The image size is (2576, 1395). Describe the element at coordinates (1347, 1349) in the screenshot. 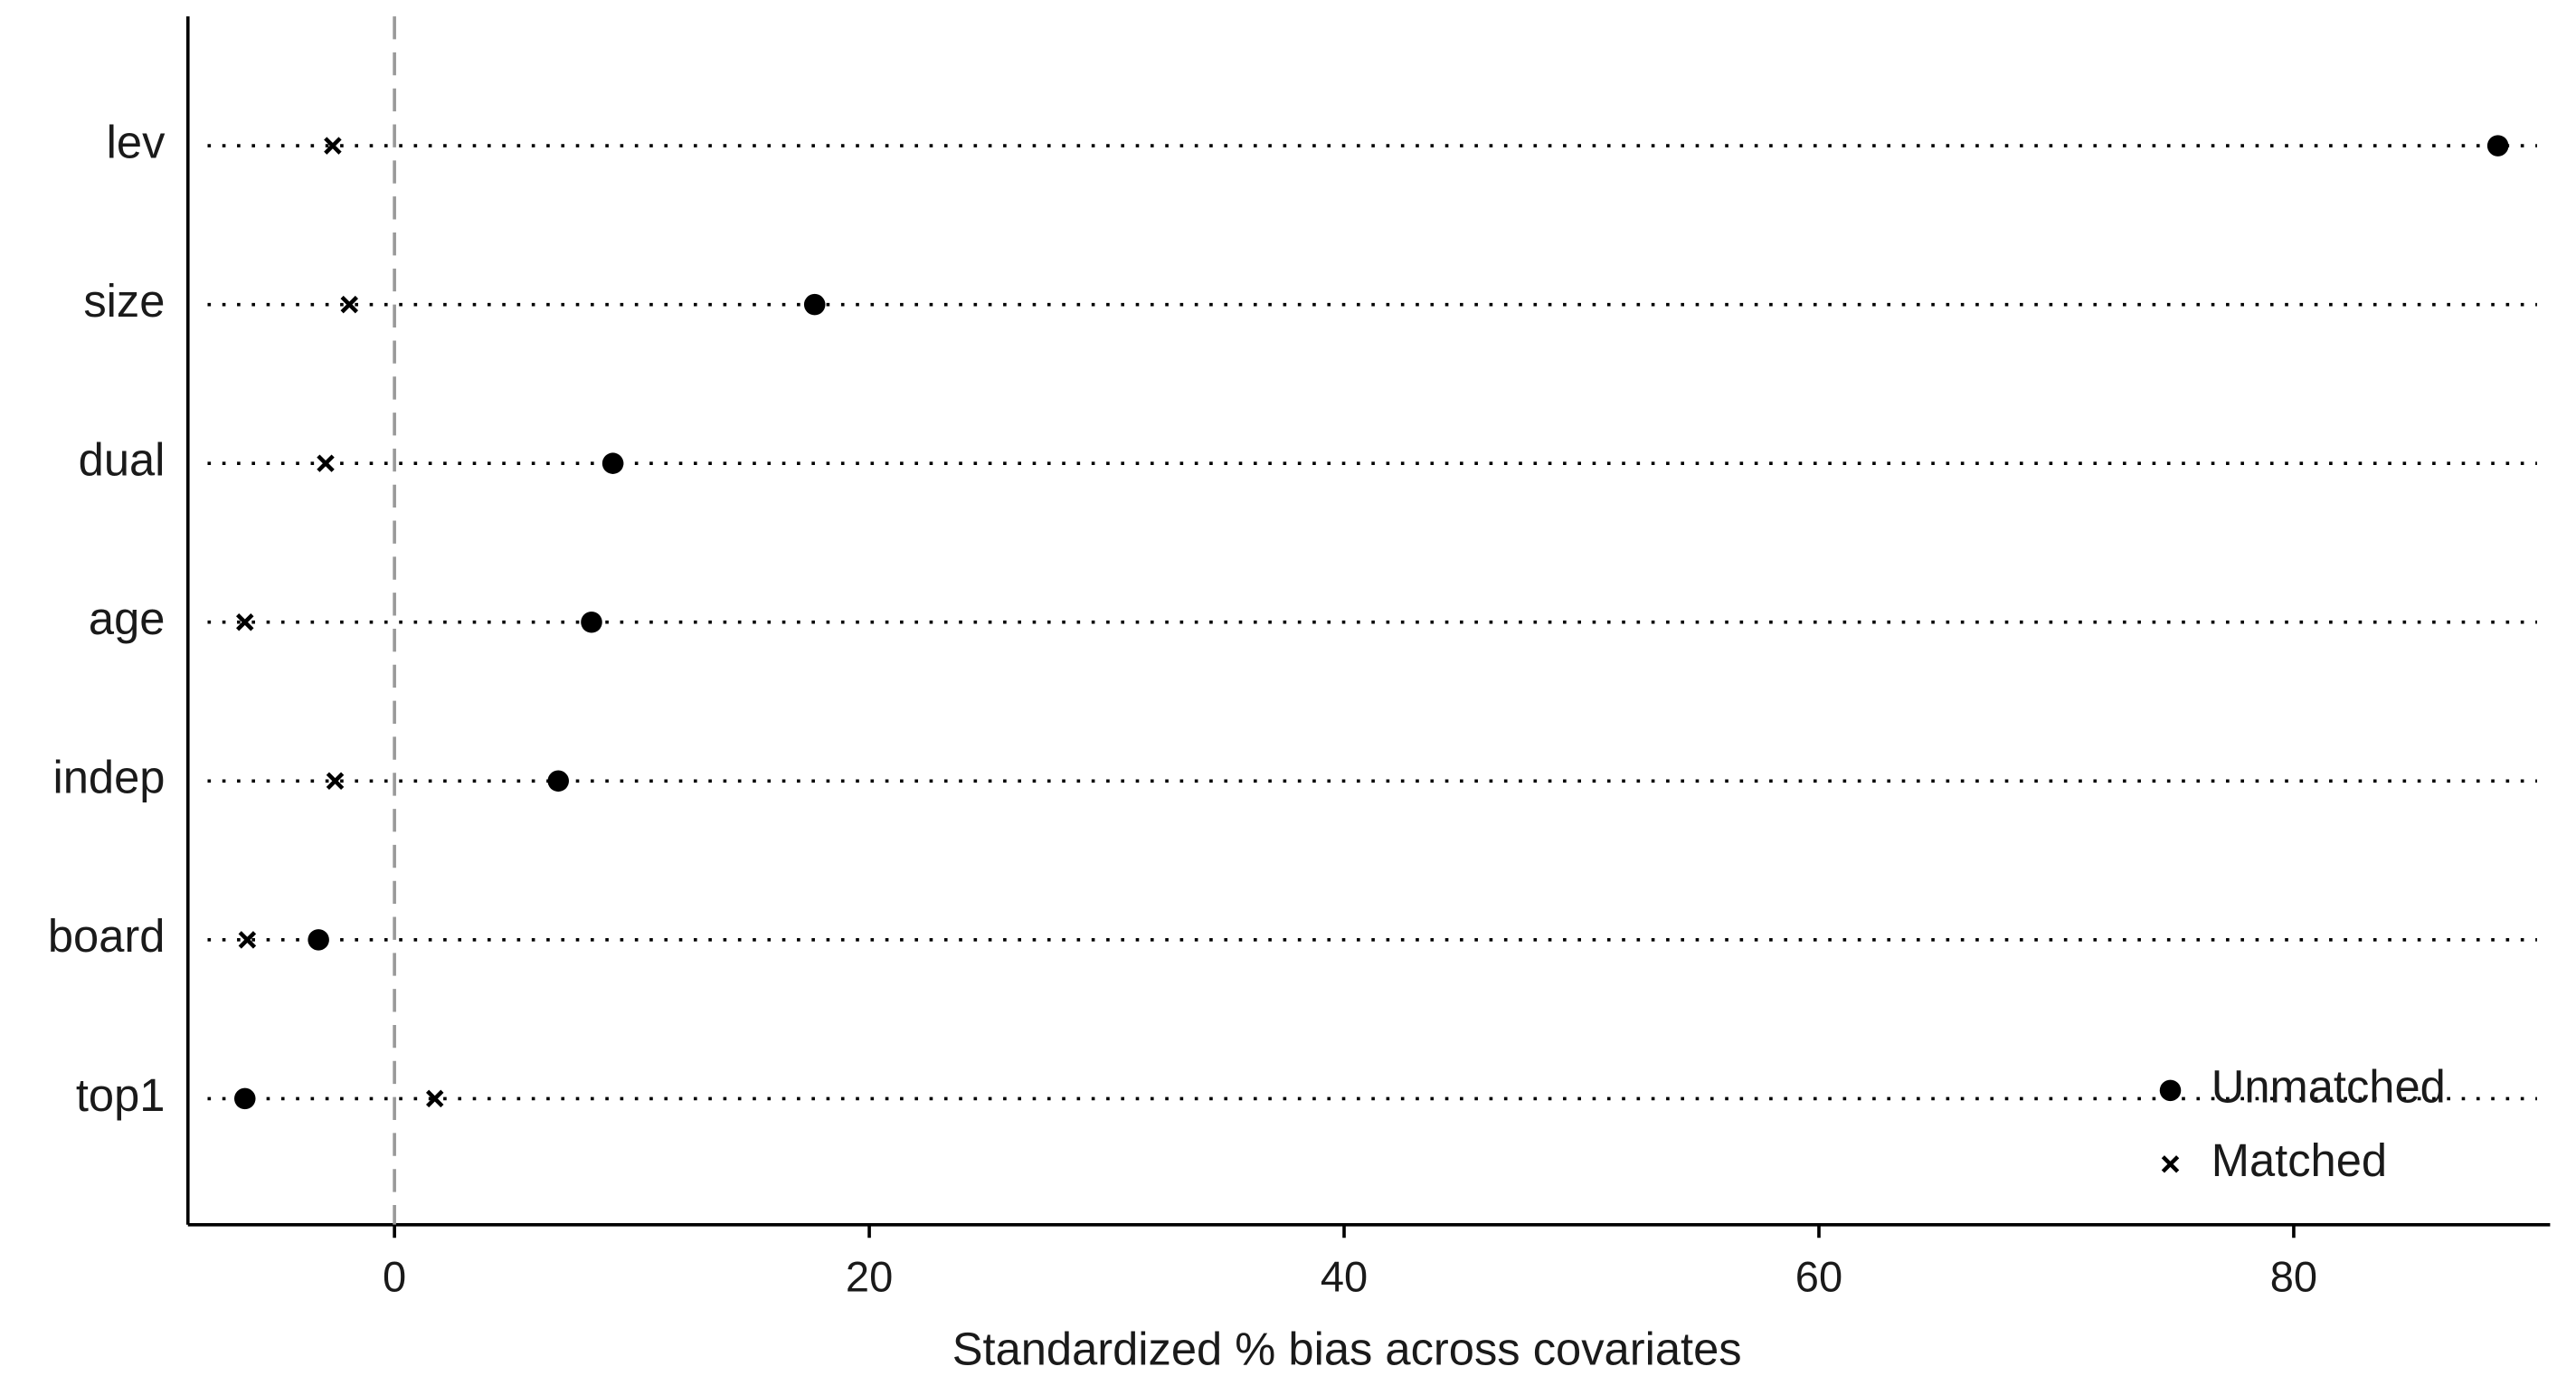

I see `x-axis-title: Standardized % bias across covariates` at that location.